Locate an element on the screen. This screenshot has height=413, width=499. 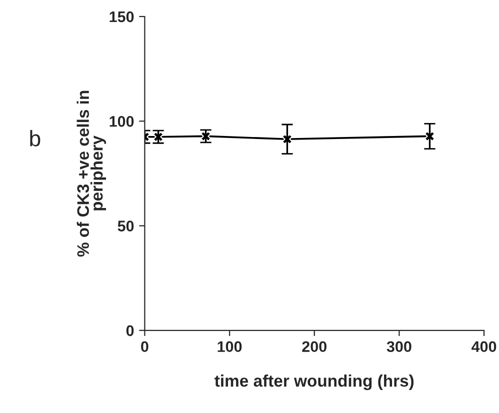
y-tick-label: 150 is located at coordinates (122, 16).